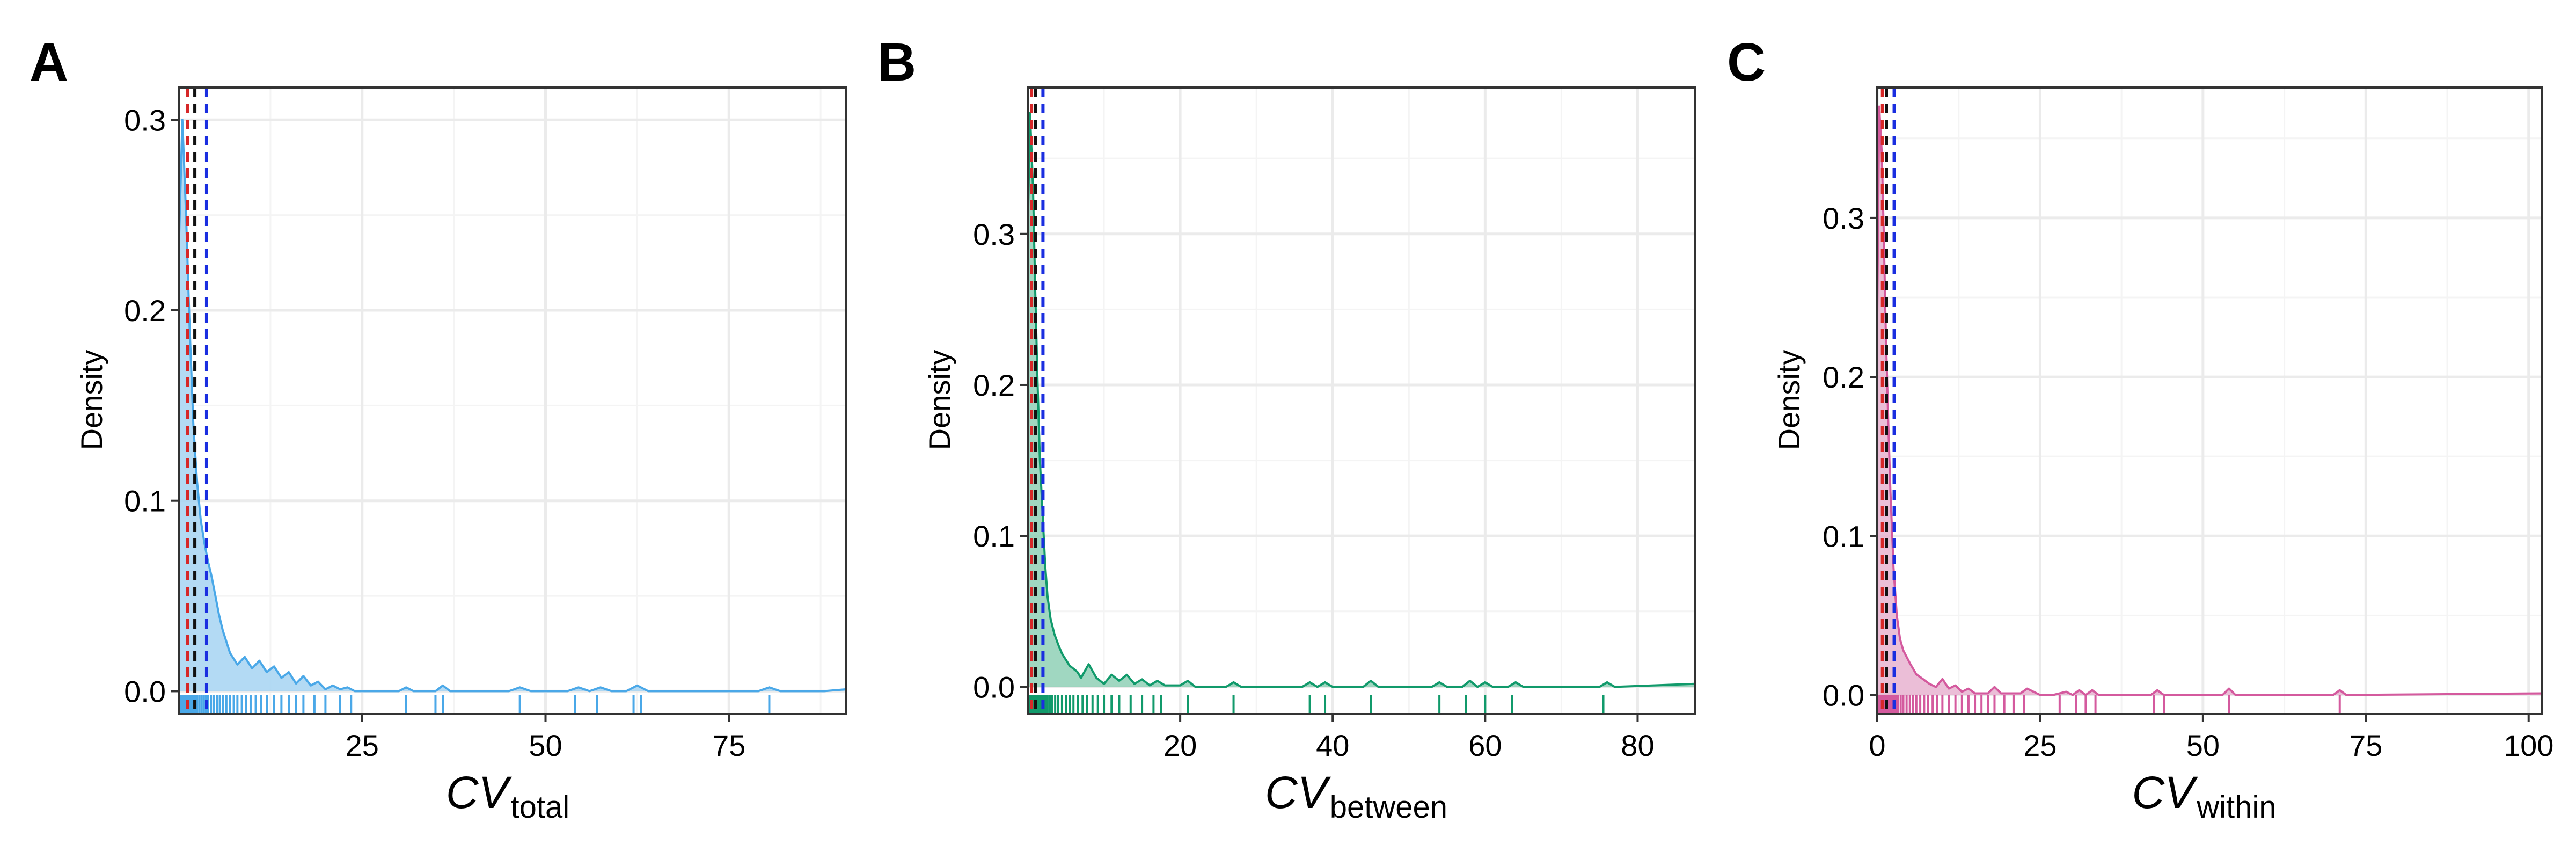  What do you see at coordinates (1332, 745) in the screenshot?
I see `x-tick-label: 40` at bounding box center [1332, 745].